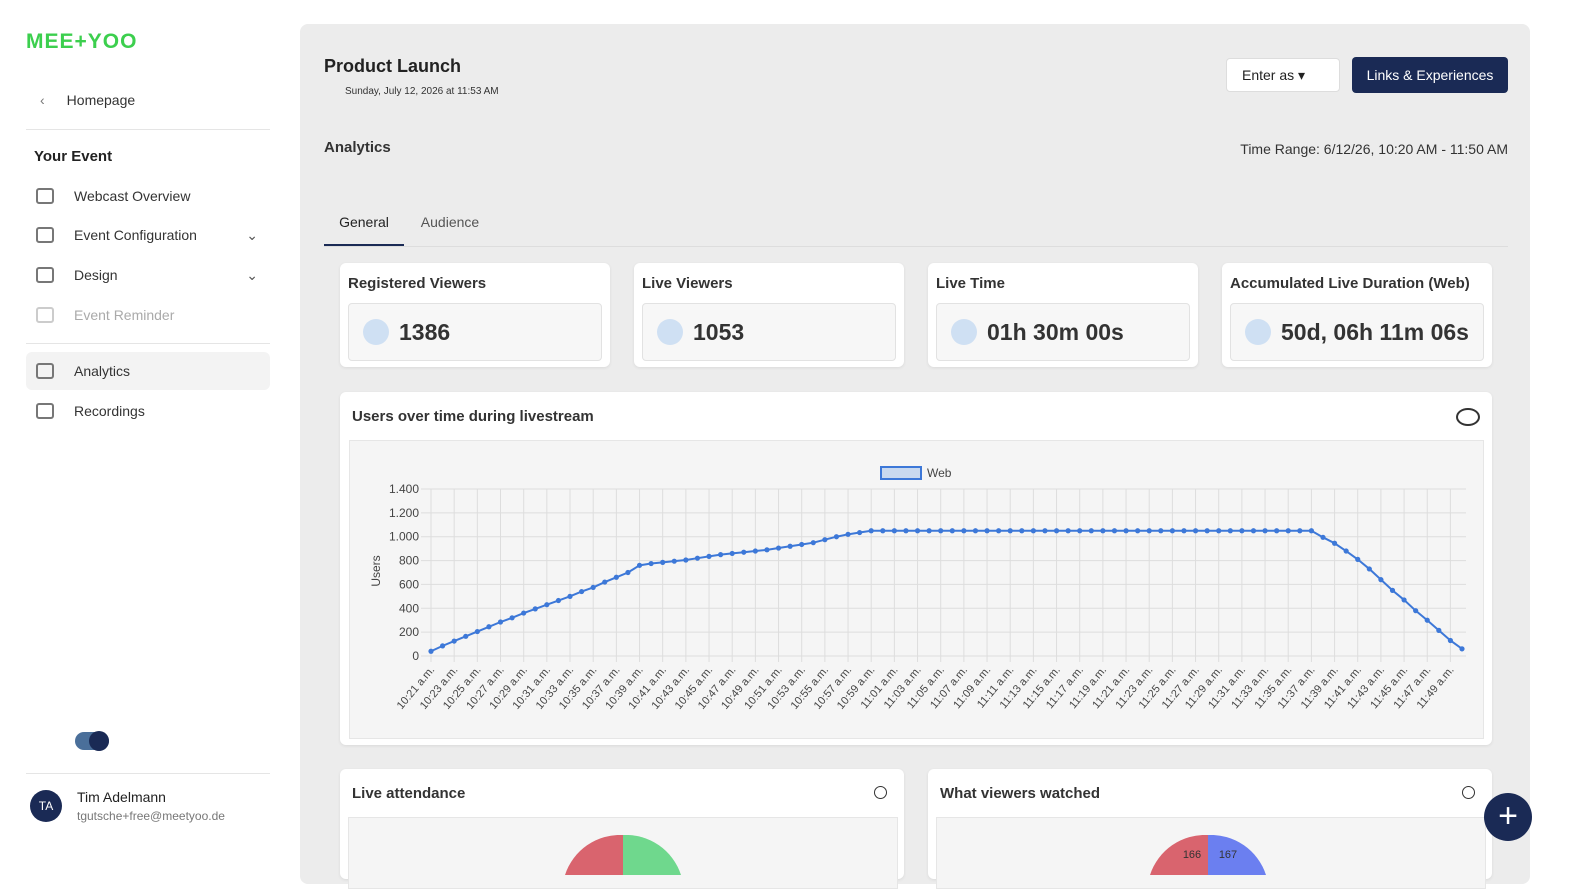  I want to click on stat-label: Live Viewers, so click(687, 283).